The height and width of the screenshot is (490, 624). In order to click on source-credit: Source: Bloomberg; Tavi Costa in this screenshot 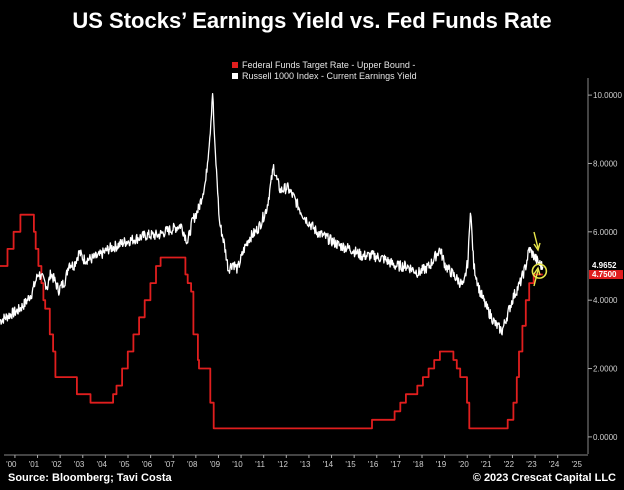, I will do `click(90, 478)`.